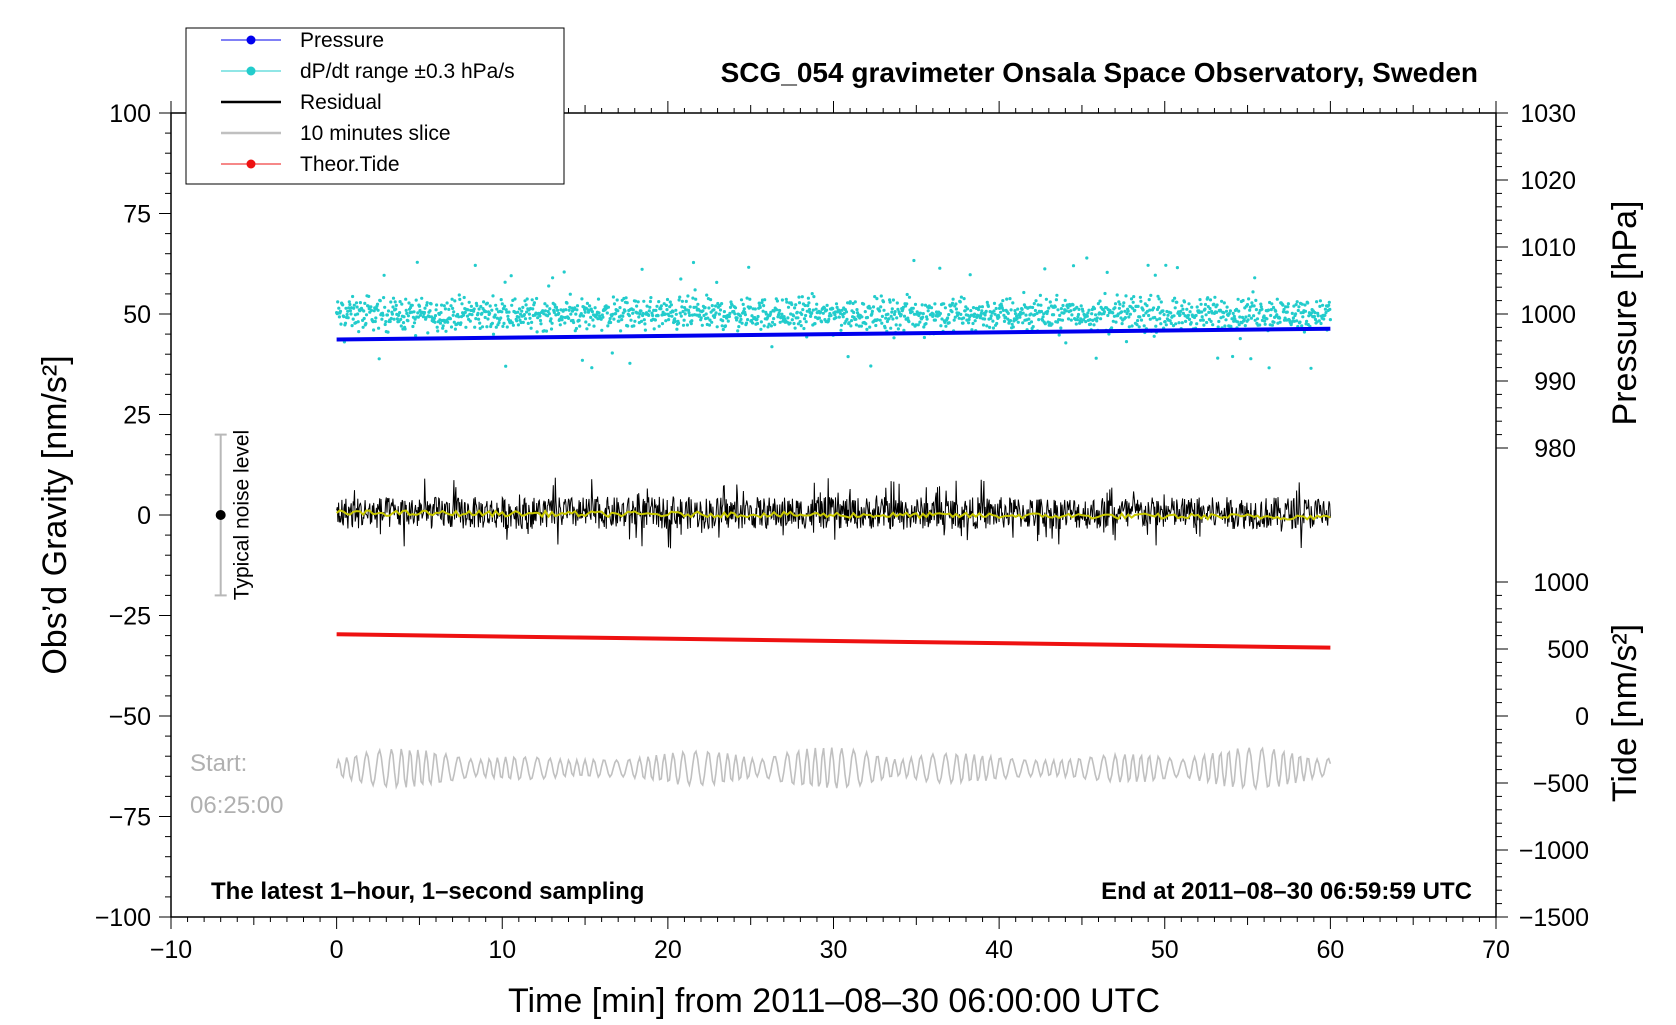 This screenshot has width=1676, height=1025. I want to click on noise-center-dot, so click(220, 515).